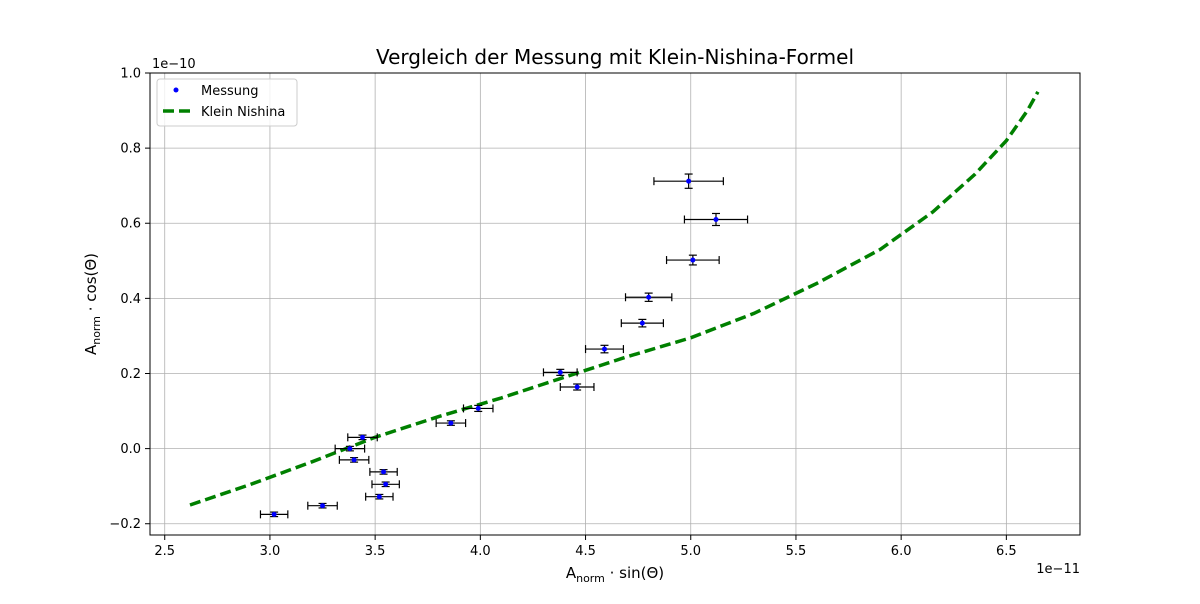  Describe the element at coordinates (796, 551) in the screenshot. I see `x-tick-label: 5.5` at that location.